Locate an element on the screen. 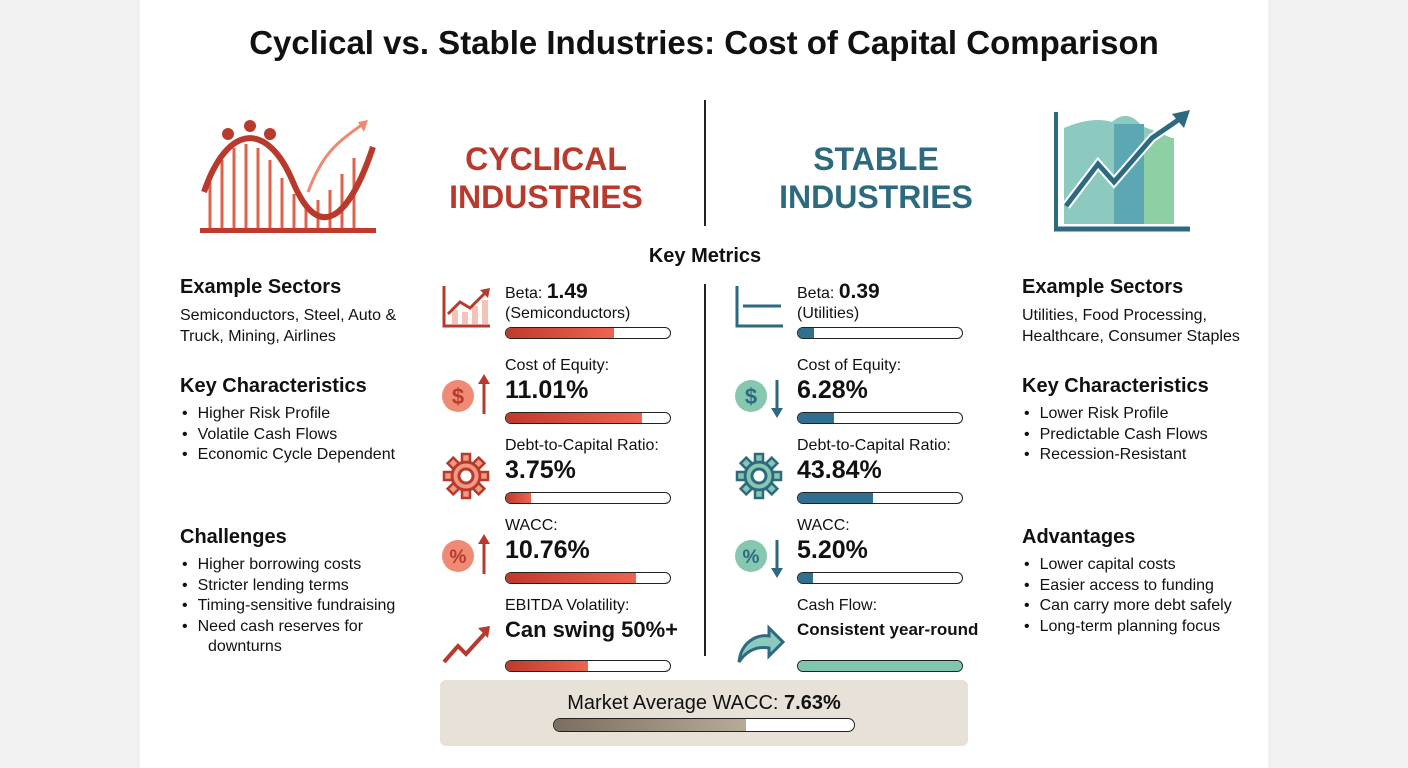 The image size is (1408, 768). metric-value: 6.28% is located at coordinates (832, 390).